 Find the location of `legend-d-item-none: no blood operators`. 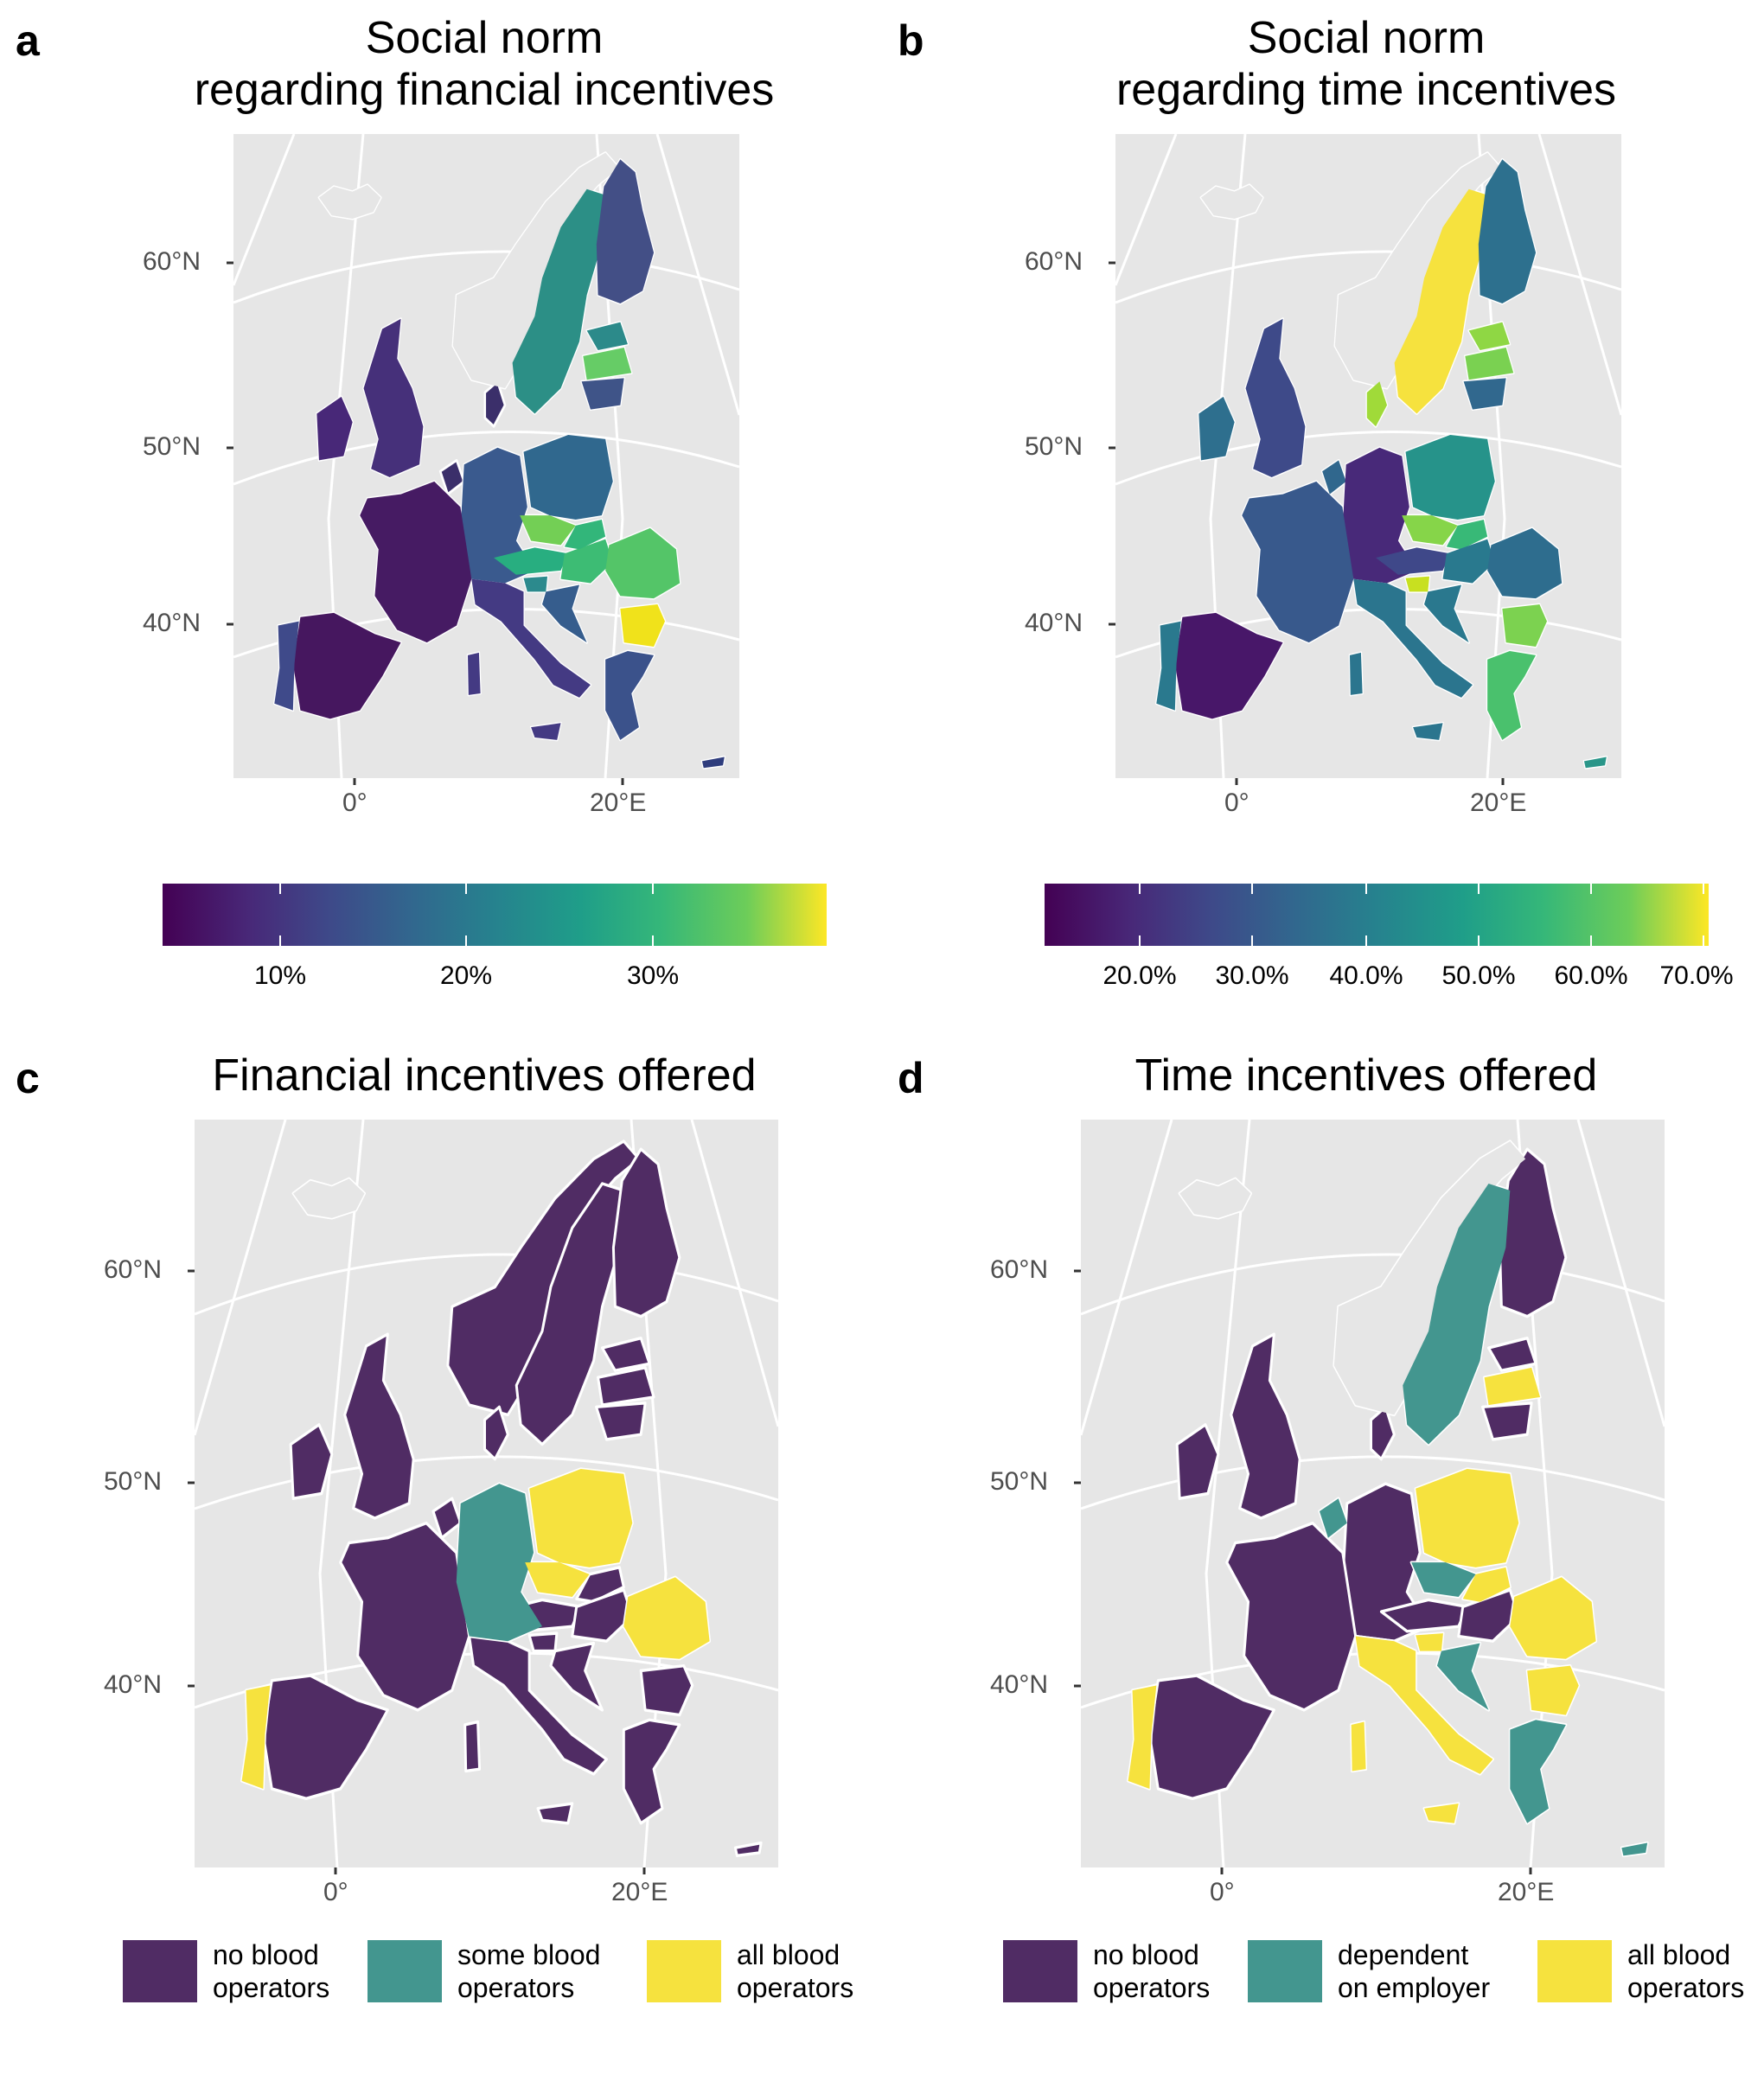

legend-d-item-none: no blood operators is located at coordinates (1106, 1971).